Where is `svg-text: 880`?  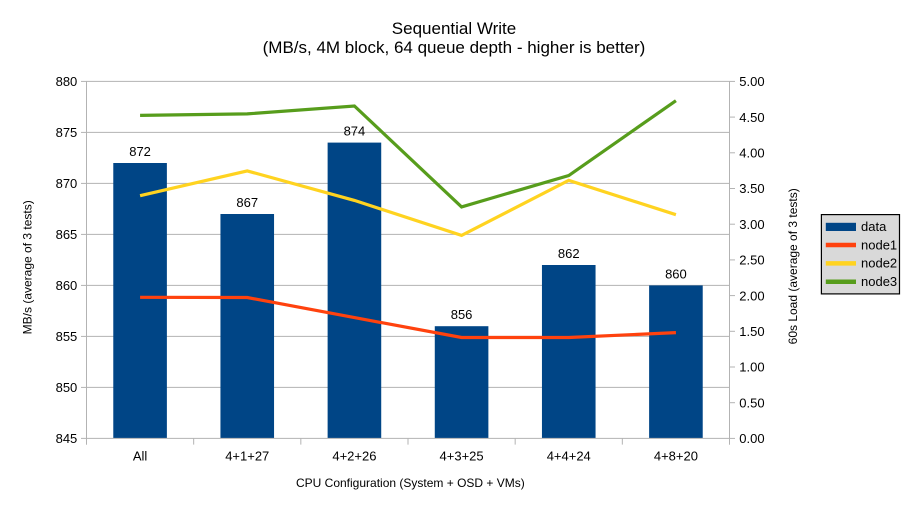
svg-text: 880 is located at coordinates (67, 81).